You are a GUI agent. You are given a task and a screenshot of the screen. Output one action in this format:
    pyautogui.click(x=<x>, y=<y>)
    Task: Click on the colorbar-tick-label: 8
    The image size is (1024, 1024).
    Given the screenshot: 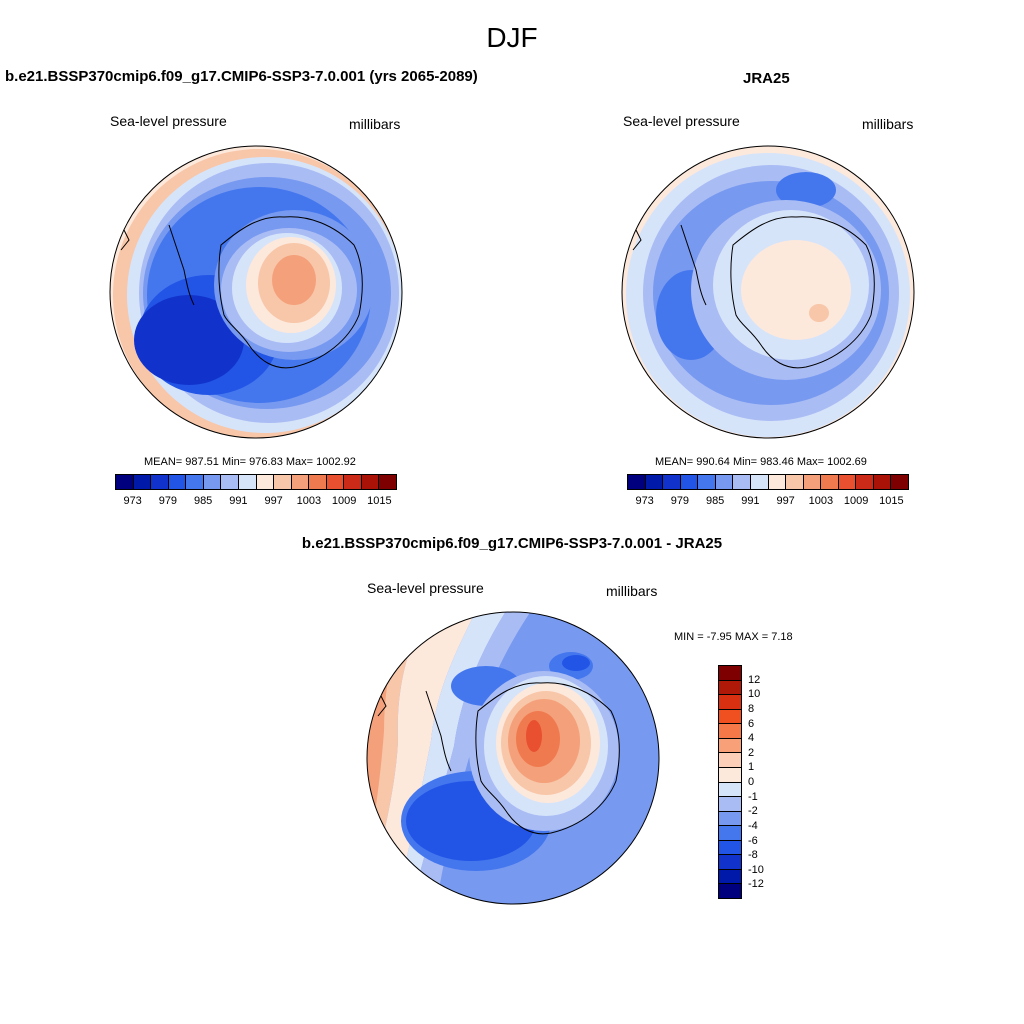 What is the action you would take?
    pyautogui.click(x=751, y=708)
    